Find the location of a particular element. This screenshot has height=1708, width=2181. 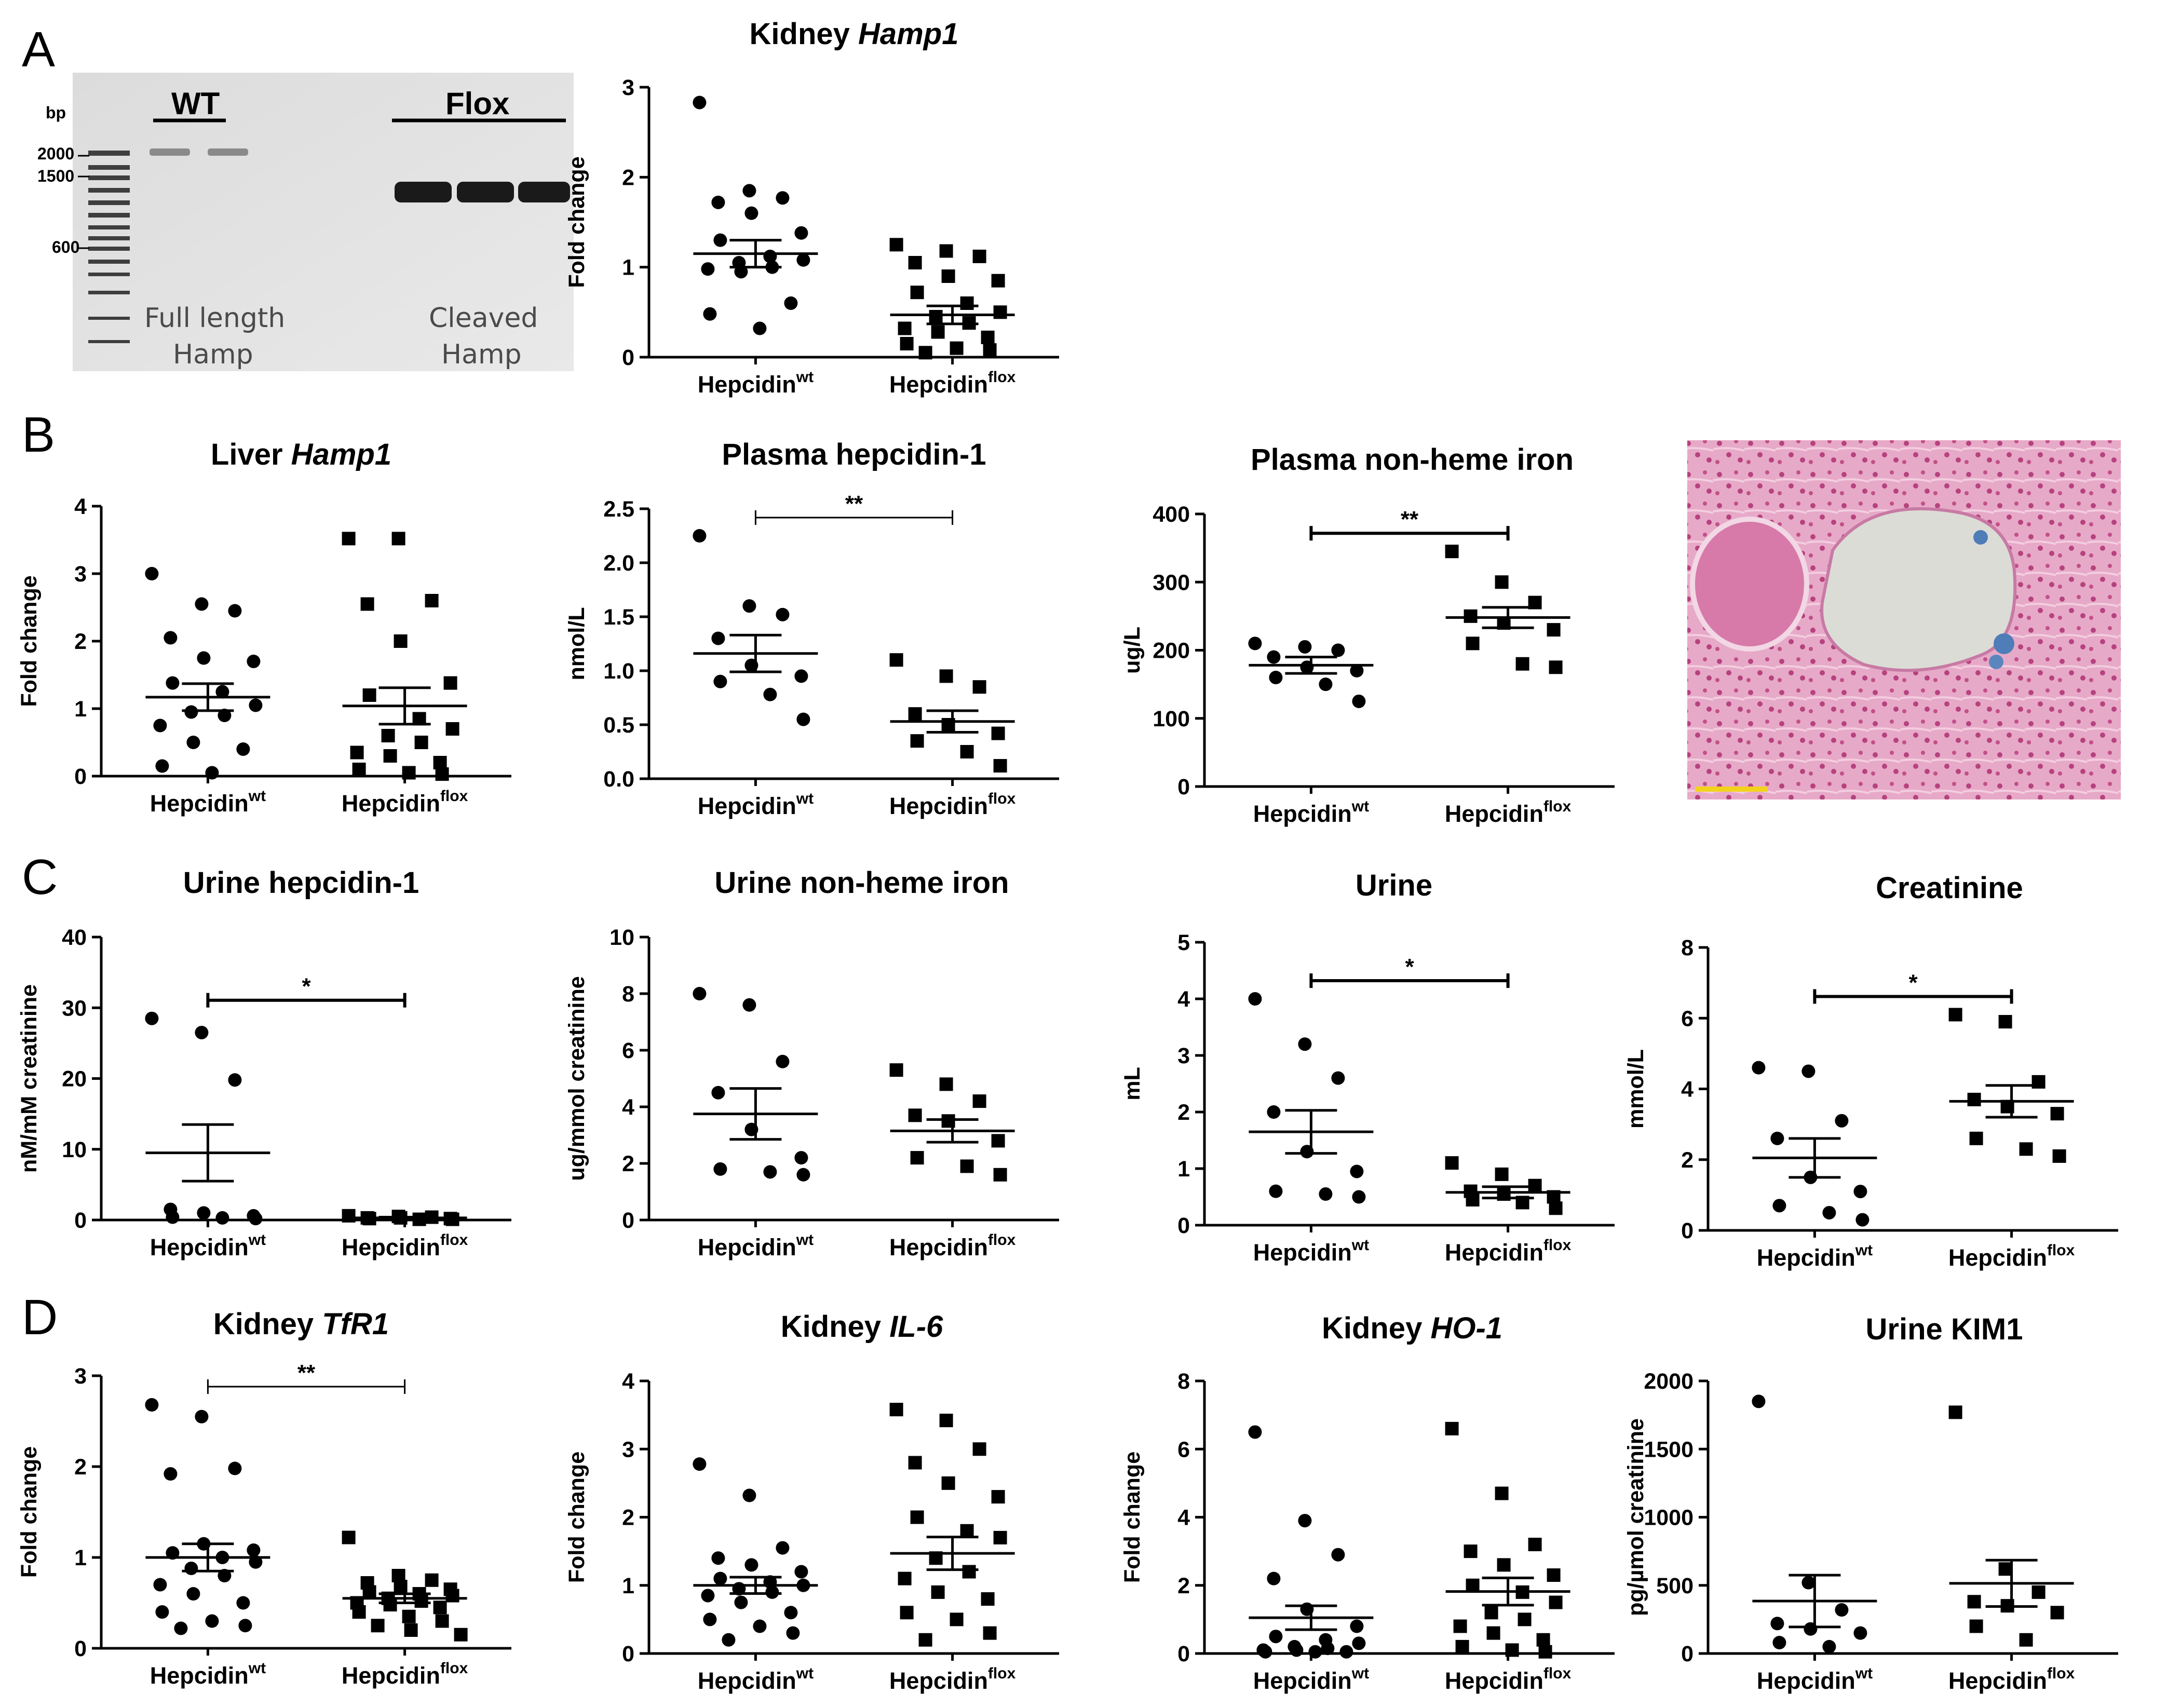

y-tick-label: 0.0 is located at coordinates (618, 779).